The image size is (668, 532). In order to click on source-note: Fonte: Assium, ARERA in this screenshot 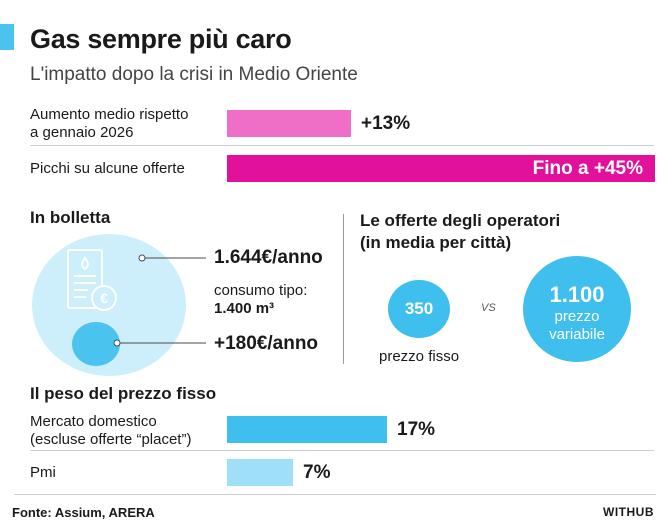, I will do `click(83, 512)`.